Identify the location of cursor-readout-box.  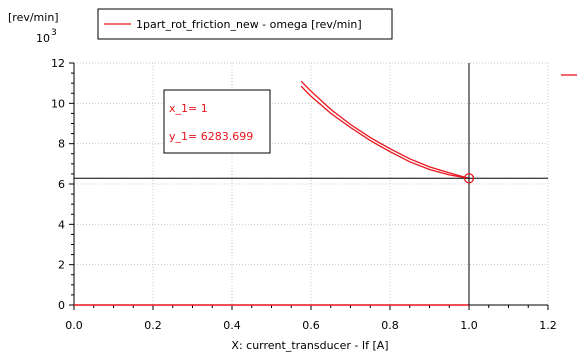
(217, 121).